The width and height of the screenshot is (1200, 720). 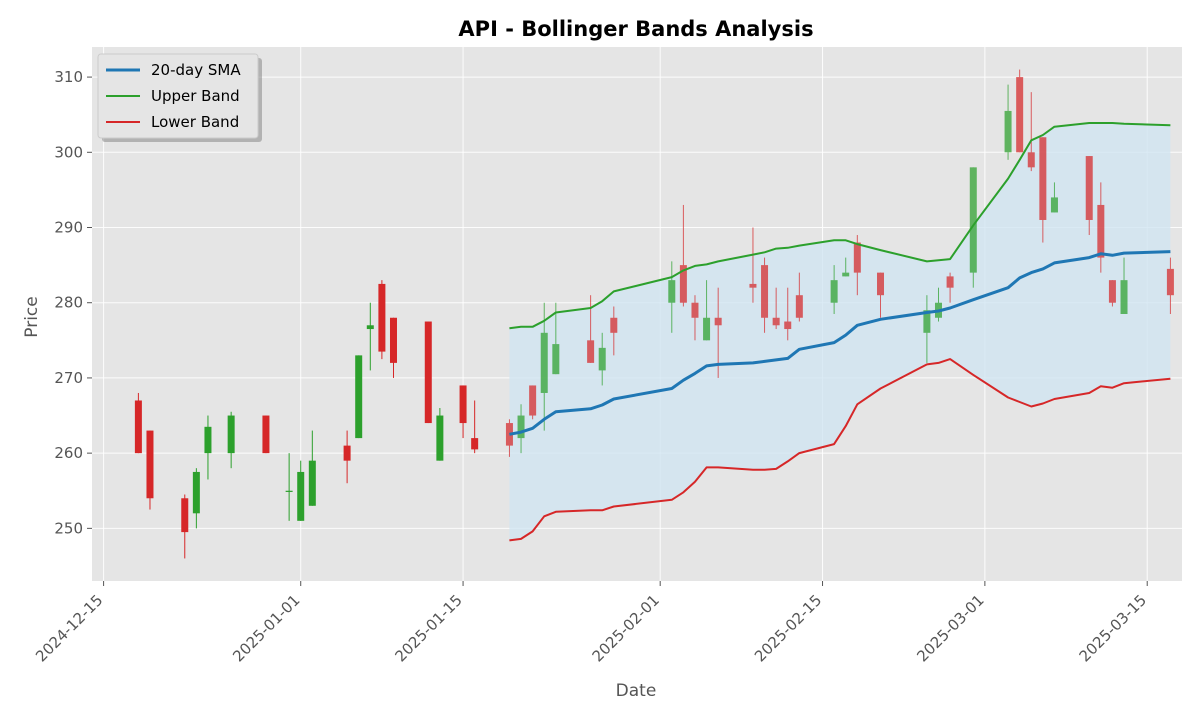 What do you see at coordinates (1113, 628) in the screenshot?
I see `x-tick-label: 2025-03-15` at bounding box center [1113, 628].